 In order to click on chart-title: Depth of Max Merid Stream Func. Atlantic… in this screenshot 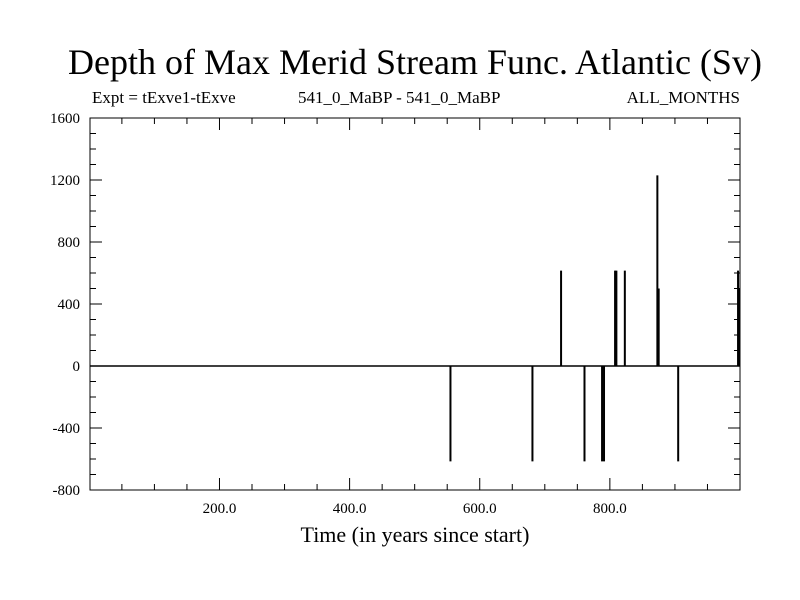, I will do `click(415, 62)`.